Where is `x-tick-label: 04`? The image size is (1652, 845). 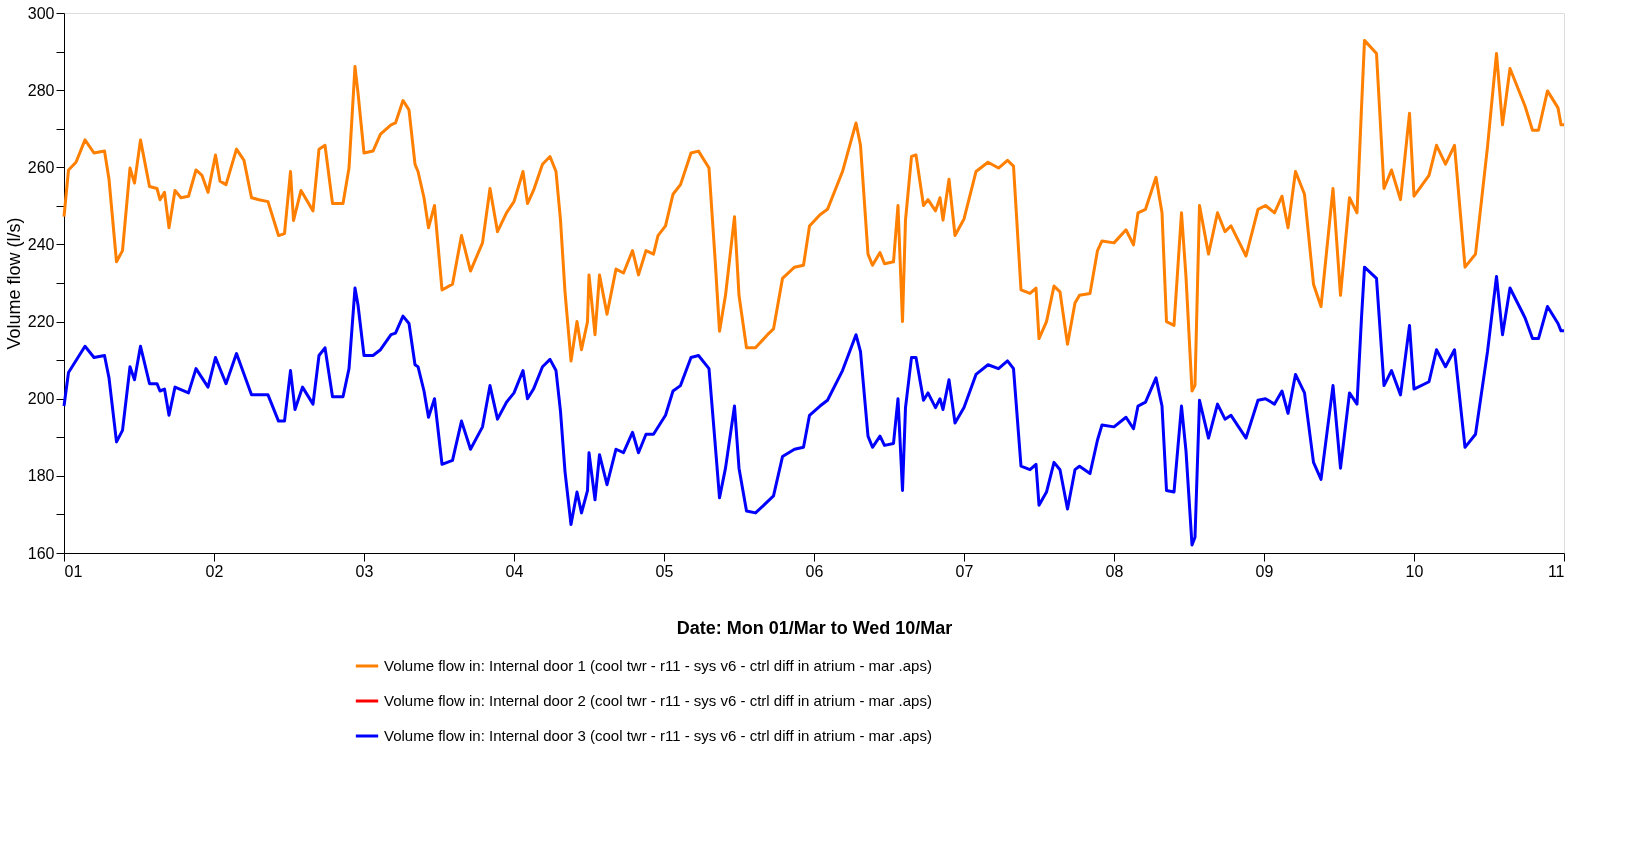 x-tick-label: 04 is located at coordinates (514, 571).